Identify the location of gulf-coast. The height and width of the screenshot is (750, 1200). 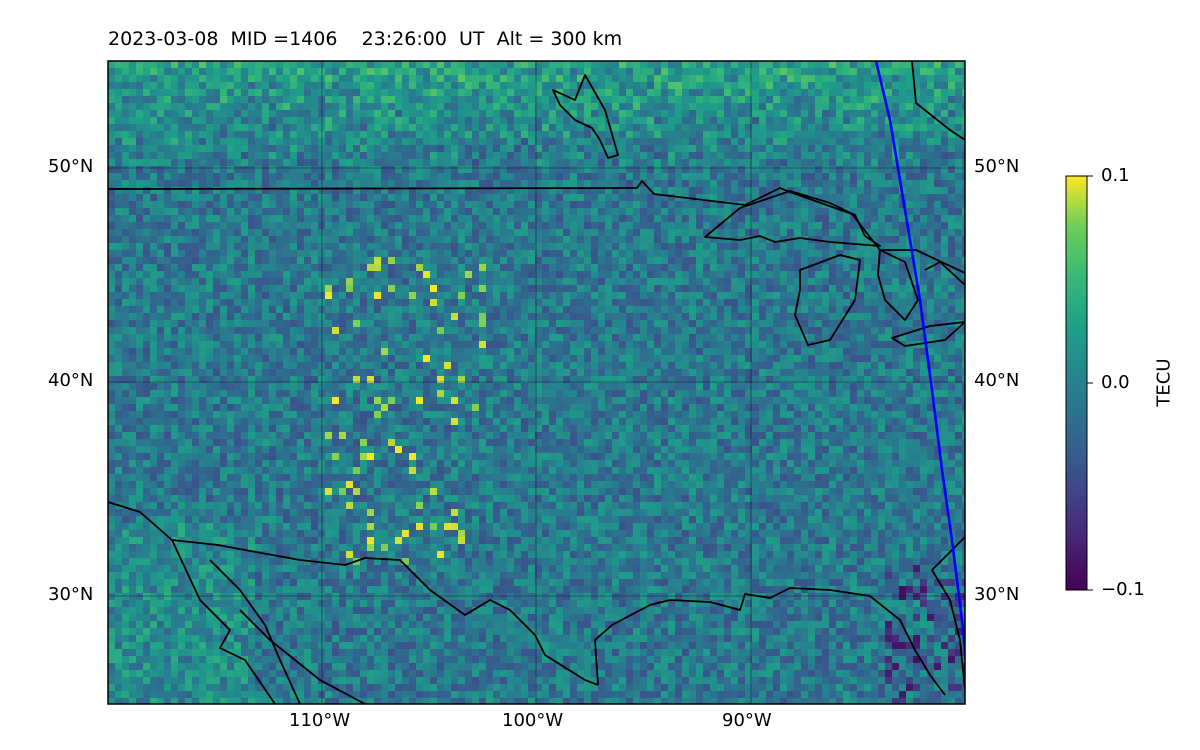
(770, 641).